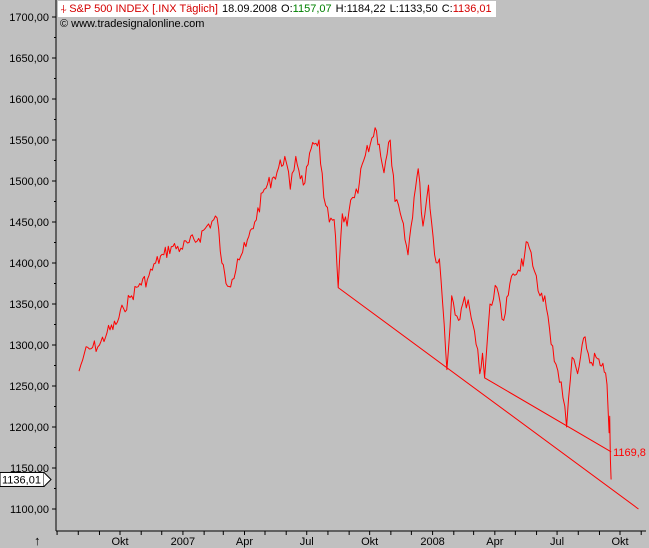  What do you see at coordinates (64, 8) in the screenshot?
I see `price-chart-symbol-icon: ⍭` at bounding box center [64, 8].